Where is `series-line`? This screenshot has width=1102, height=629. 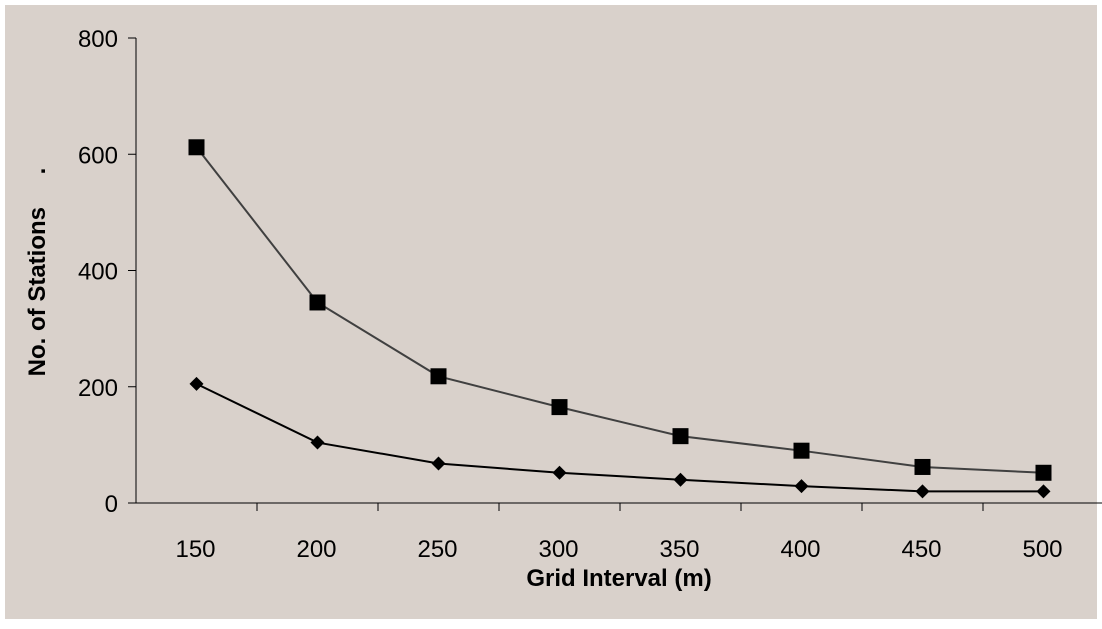 series-line is located at coordinates (620, 437).